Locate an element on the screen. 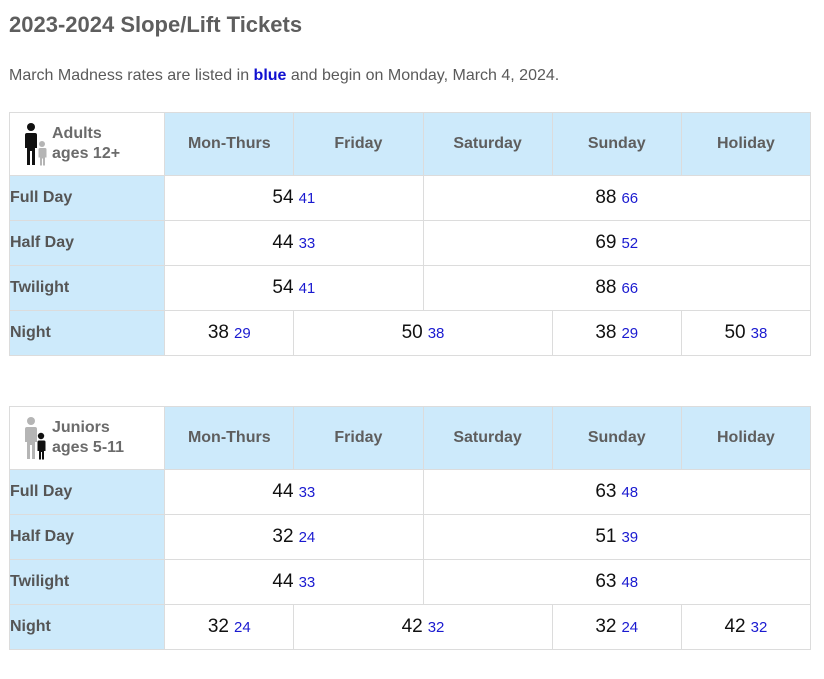 The image size is (824, 679). row-label: Half Day is located at coordinates (87, 537).